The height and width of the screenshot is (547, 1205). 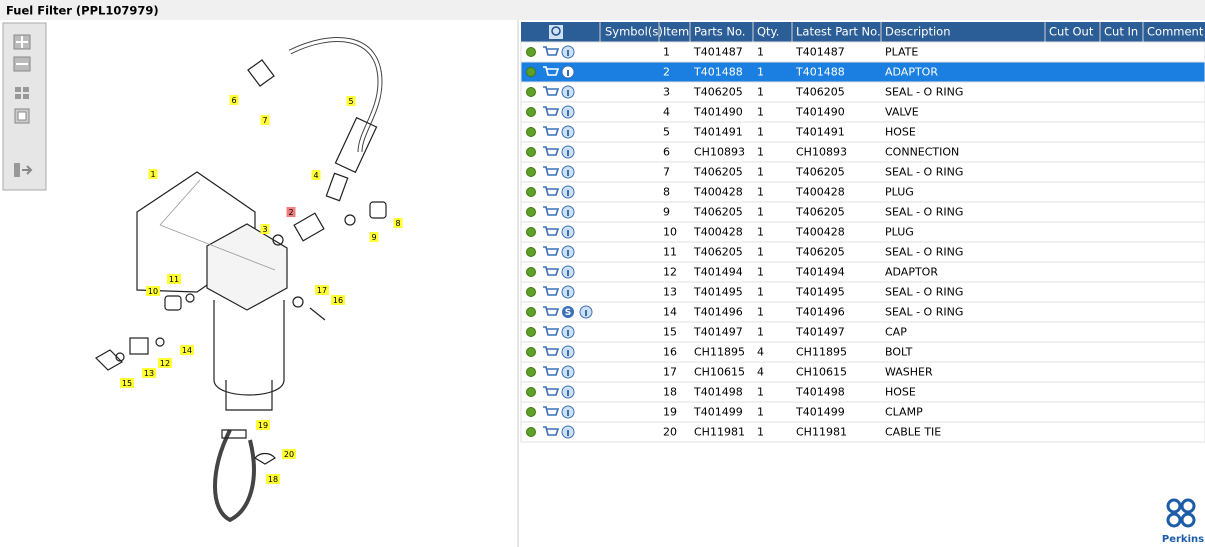 I want to click on zoom-in, so click(x=22, y=42).